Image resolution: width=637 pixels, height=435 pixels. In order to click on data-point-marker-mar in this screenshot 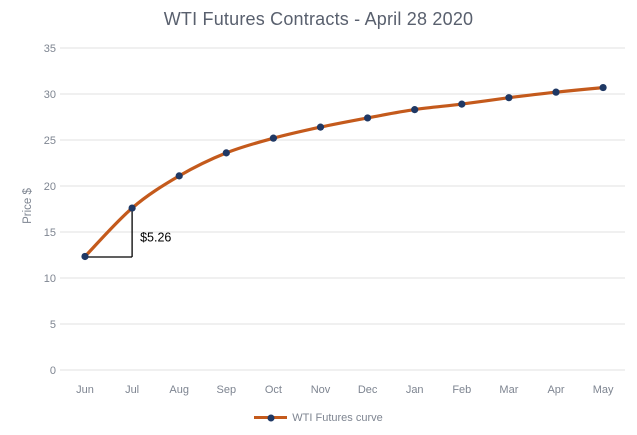, I will do `click(509, 98)`.